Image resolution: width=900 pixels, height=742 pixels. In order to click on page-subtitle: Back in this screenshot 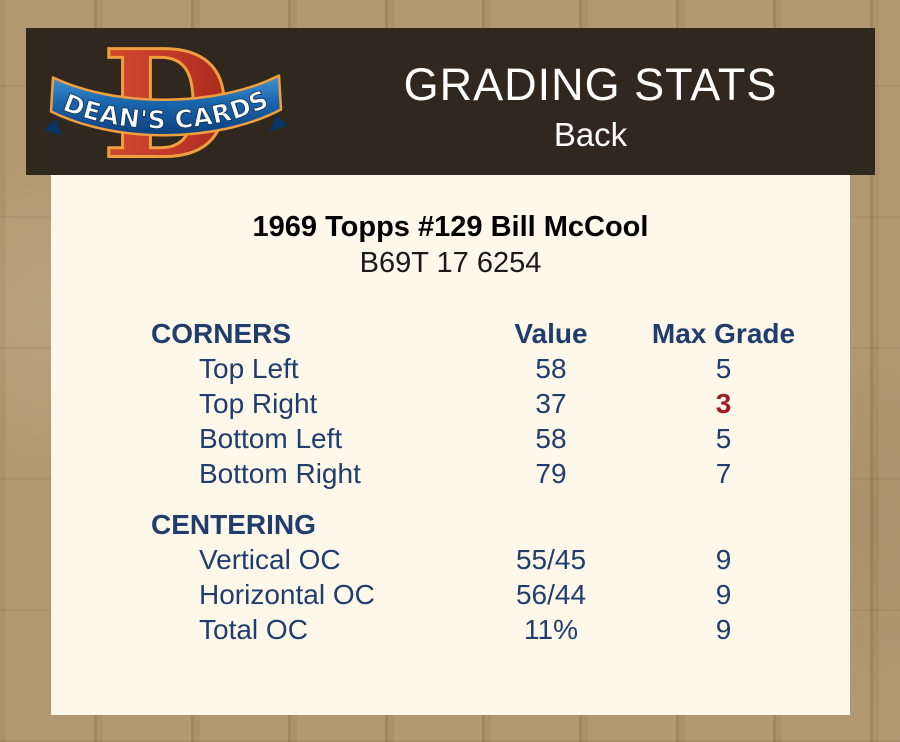, I will do `click(590, 135)`.